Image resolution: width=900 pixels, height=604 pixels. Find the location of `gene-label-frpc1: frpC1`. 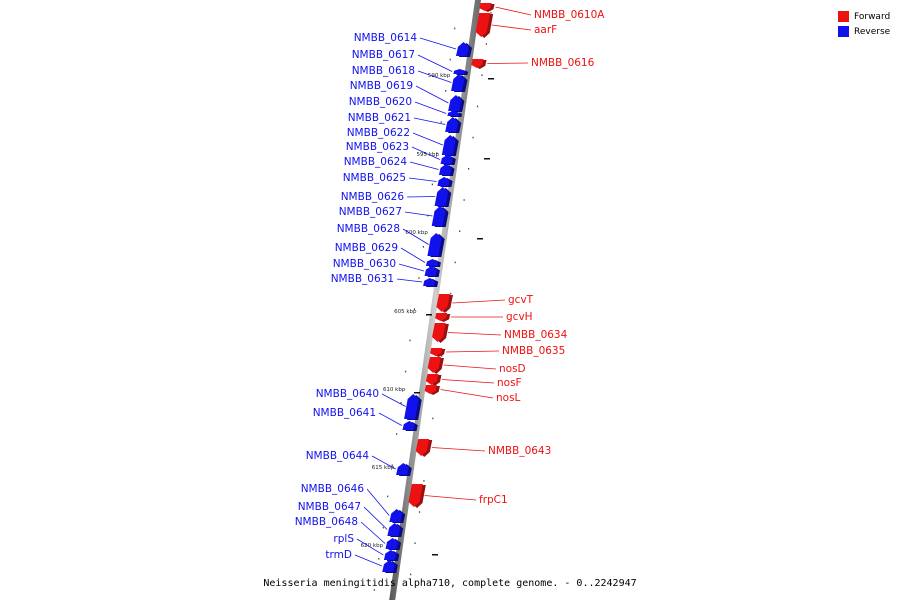

gene-label-frpc1: frpC1 is located at coordinates (493, 500).